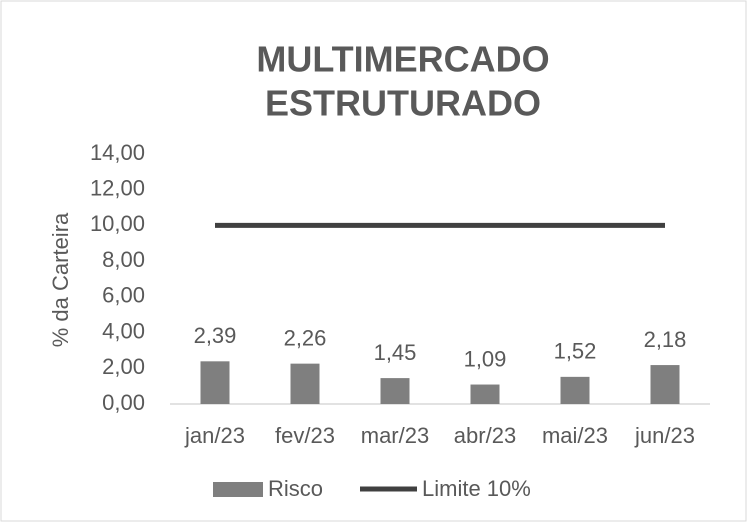 Image resolution: width=747 pixels, height=522 pixels. Describe the element at coordinates (665, 339) in the screenshot. I see `data-label: 2,18` at that location.